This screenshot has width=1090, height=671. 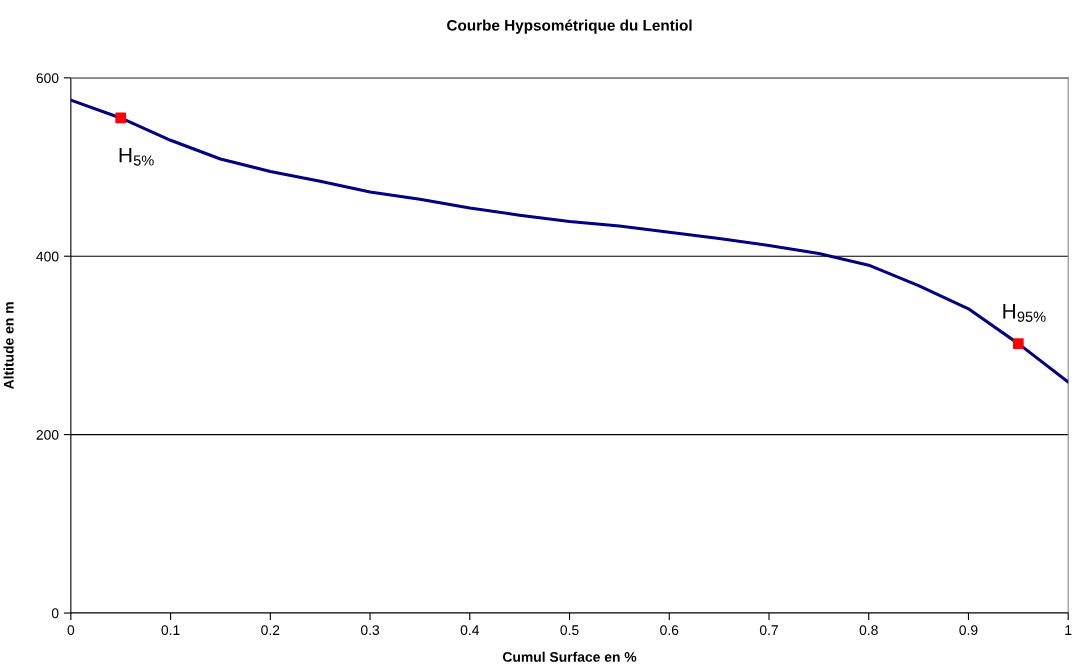 I want to click on x-tick-label: 0.6, so click(x=669, y=630).